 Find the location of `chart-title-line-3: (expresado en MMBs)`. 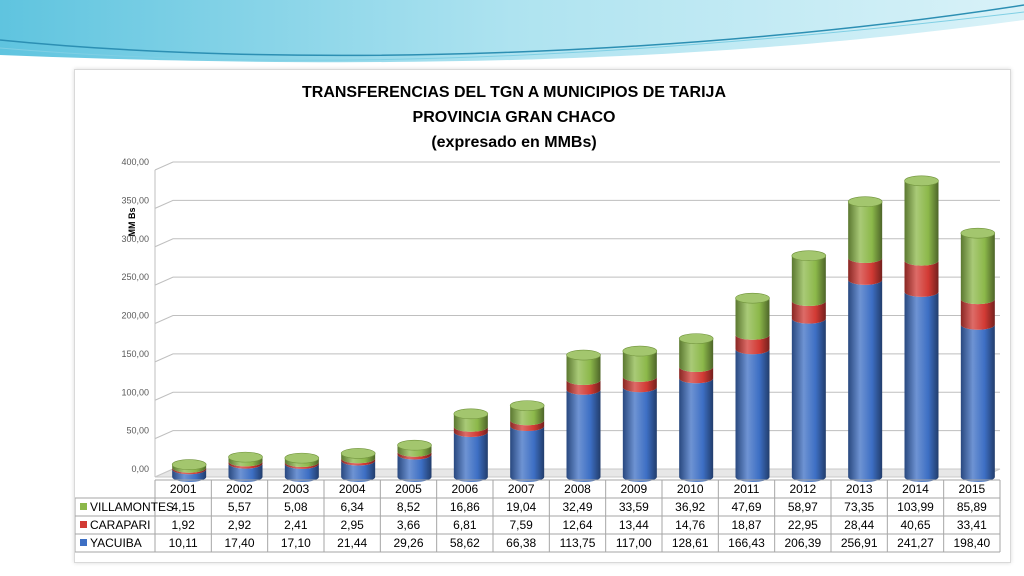

chart-title-line-3: (expresado en MMBs) is located at coordinates (513, 142).